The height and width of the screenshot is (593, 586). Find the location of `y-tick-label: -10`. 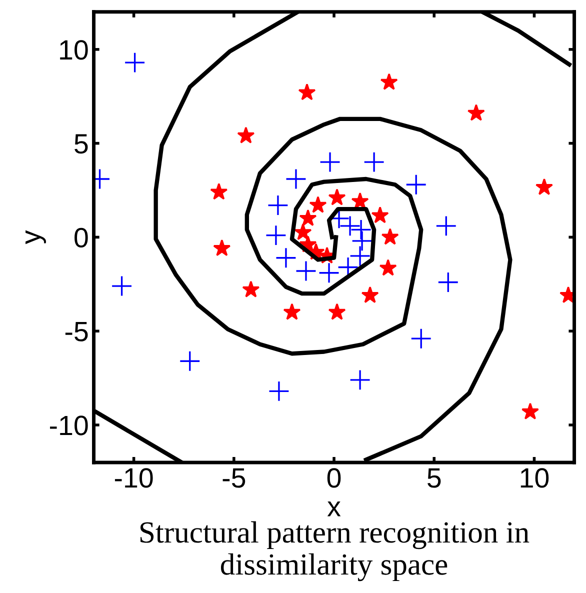

y-tick-label: -10 is located at coordinates (69, 426).